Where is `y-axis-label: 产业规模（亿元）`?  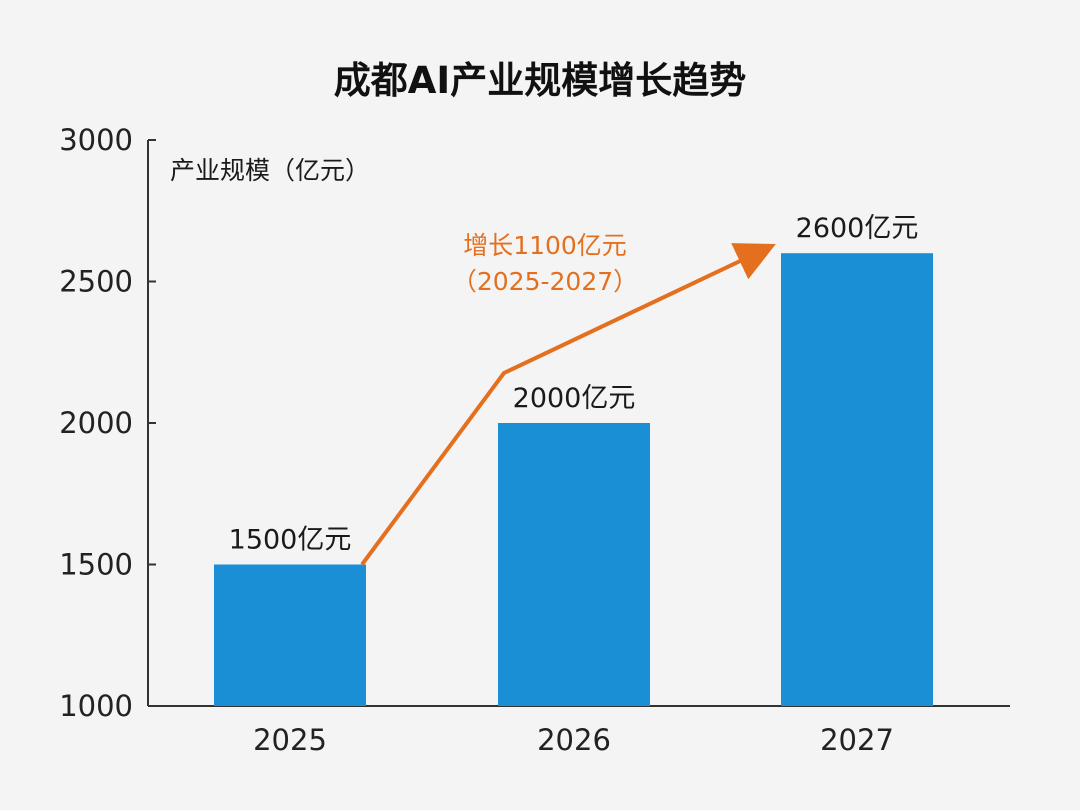
y-axis-label: 产业规模（亿元） is located at coordinates (270, 170).